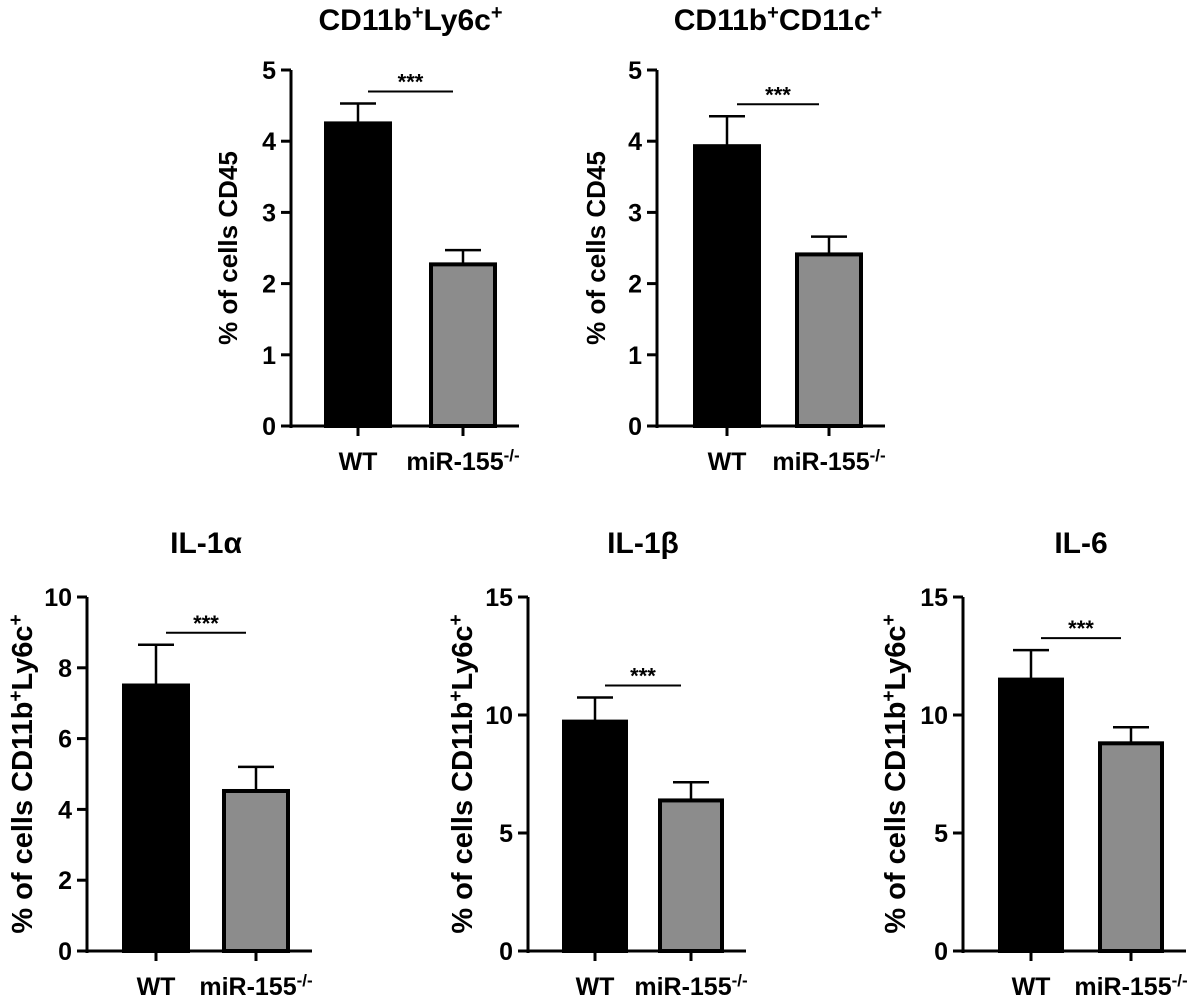 The image size is (1200, 996). I want to click on y-tick-label: 8, so click(65, 669).